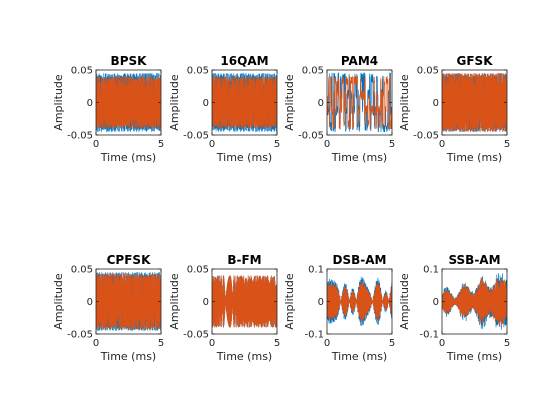  Describe the element at coordinates (129, 61) in the screenshot. I see `subplot-title: BPSK` at that location.